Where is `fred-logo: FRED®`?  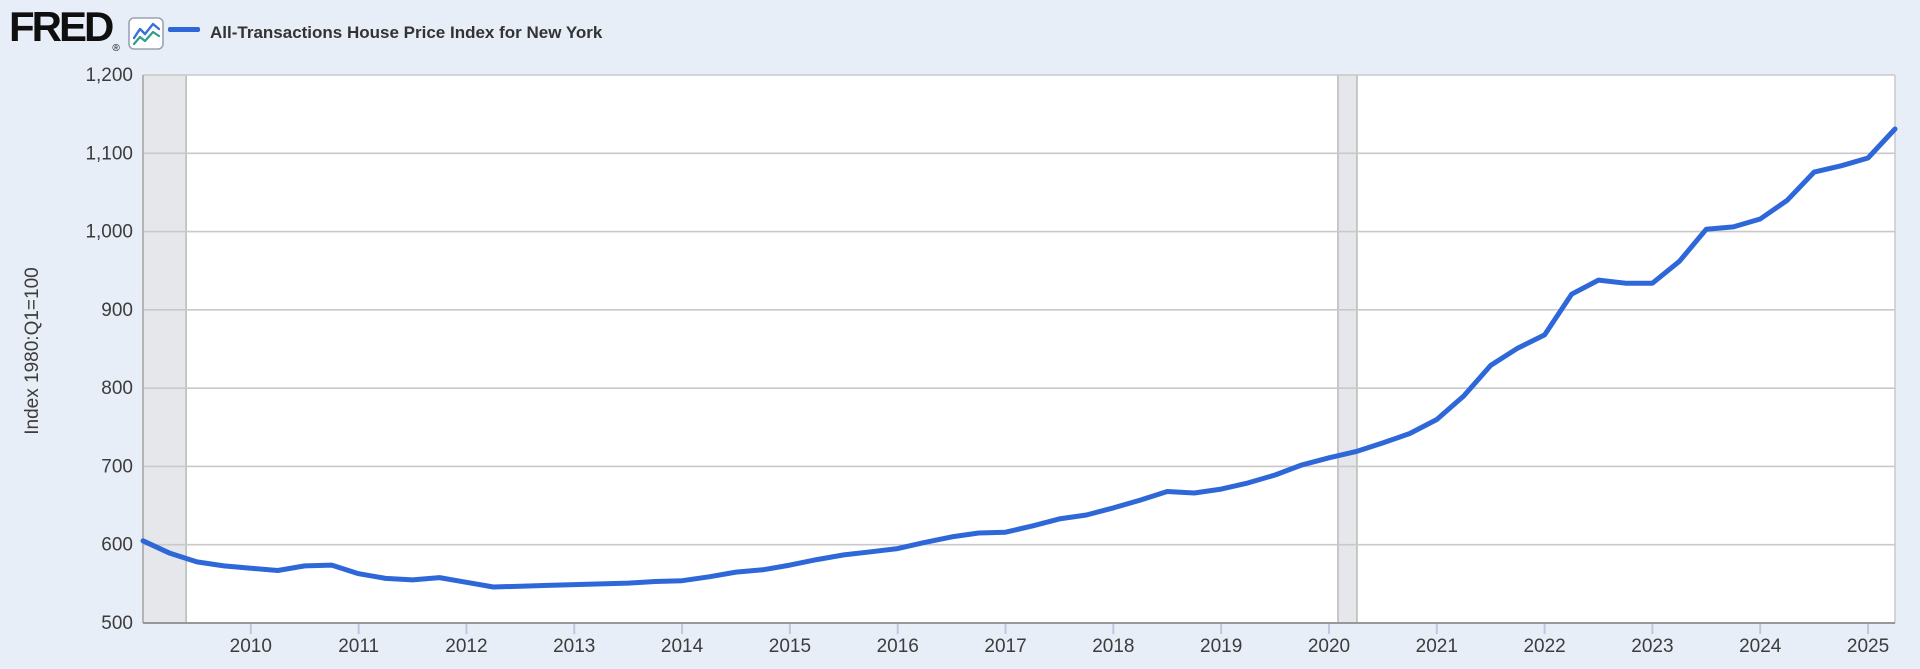 fred-logo: FRED® is located at coordinates (64, 29).